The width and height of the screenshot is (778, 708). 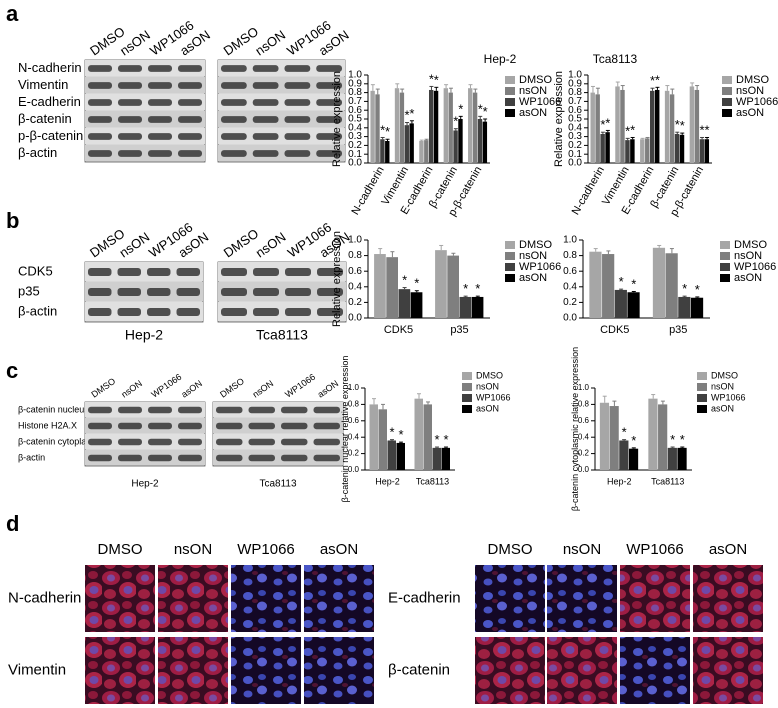 I want to click on panel-label: d, so click(x=12, y=523).